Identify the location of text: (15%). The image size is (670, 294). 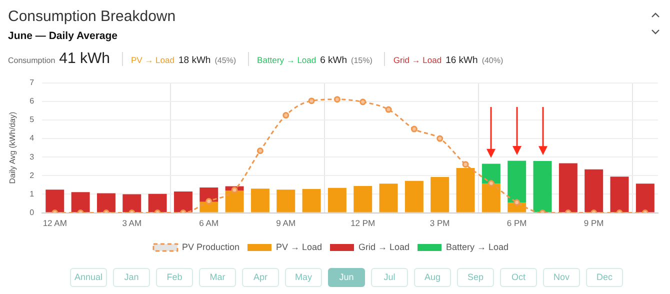
(361, 60).